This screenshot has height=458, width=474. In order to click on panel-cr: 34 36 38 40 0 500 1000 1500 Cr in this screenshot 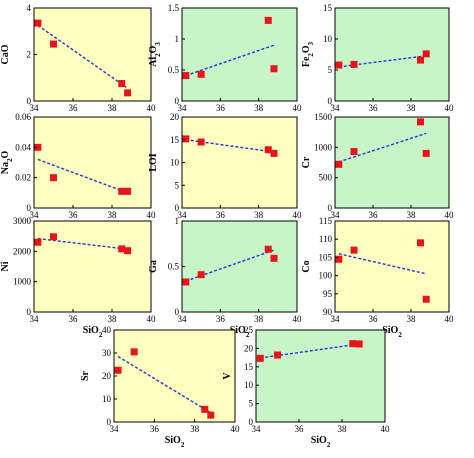, I will do `click(377, 166)`.